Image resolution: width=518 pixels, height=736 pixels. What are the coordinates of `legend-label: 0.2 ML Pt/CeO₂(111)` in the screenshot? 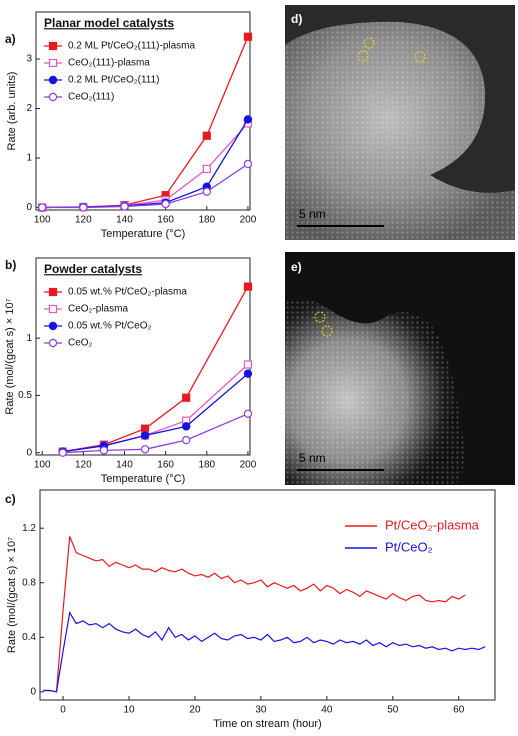 It's located at (114, 80).